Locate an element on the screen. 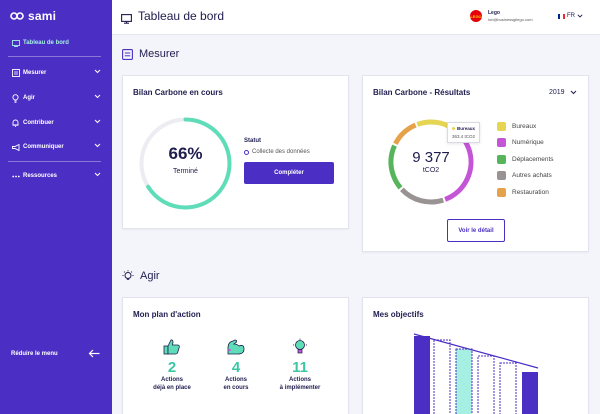 The width and height of the screenshot is (600, 414). legend-label: Restauration is located at coordinates (530, 192).